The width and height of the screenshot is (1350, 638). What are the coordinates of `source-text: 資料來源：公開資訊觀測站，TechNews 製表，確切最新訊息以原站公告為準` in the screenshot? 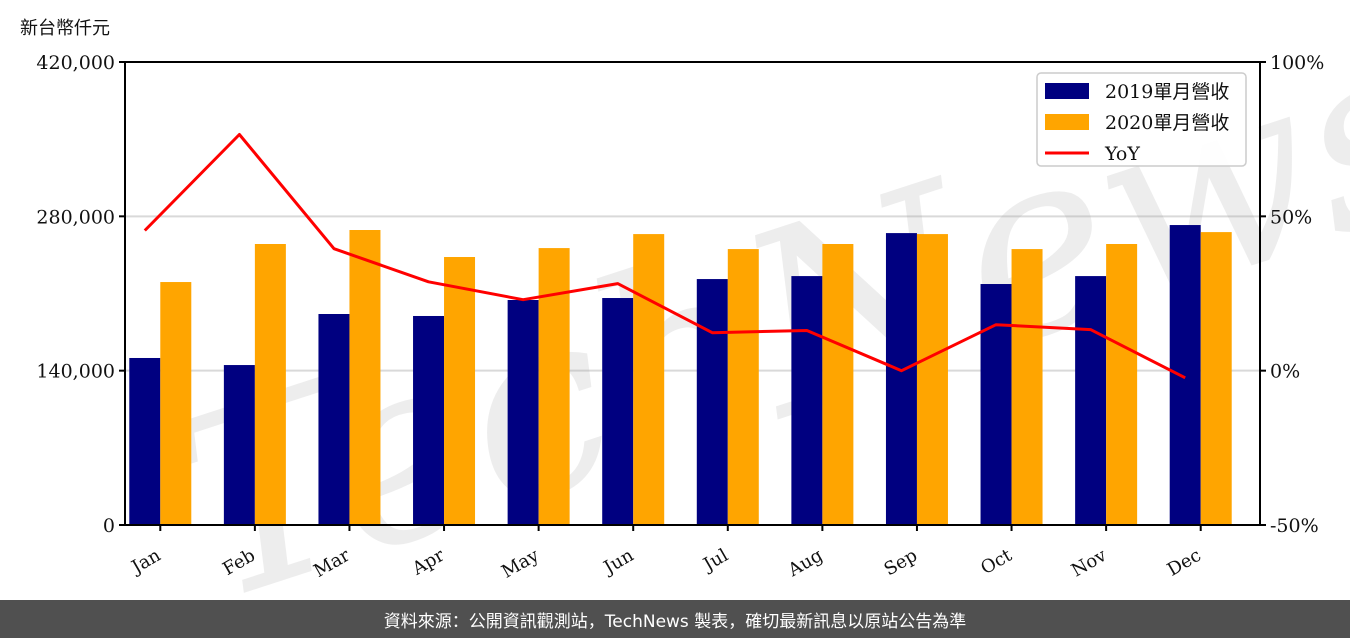 It's located at (675, 621).